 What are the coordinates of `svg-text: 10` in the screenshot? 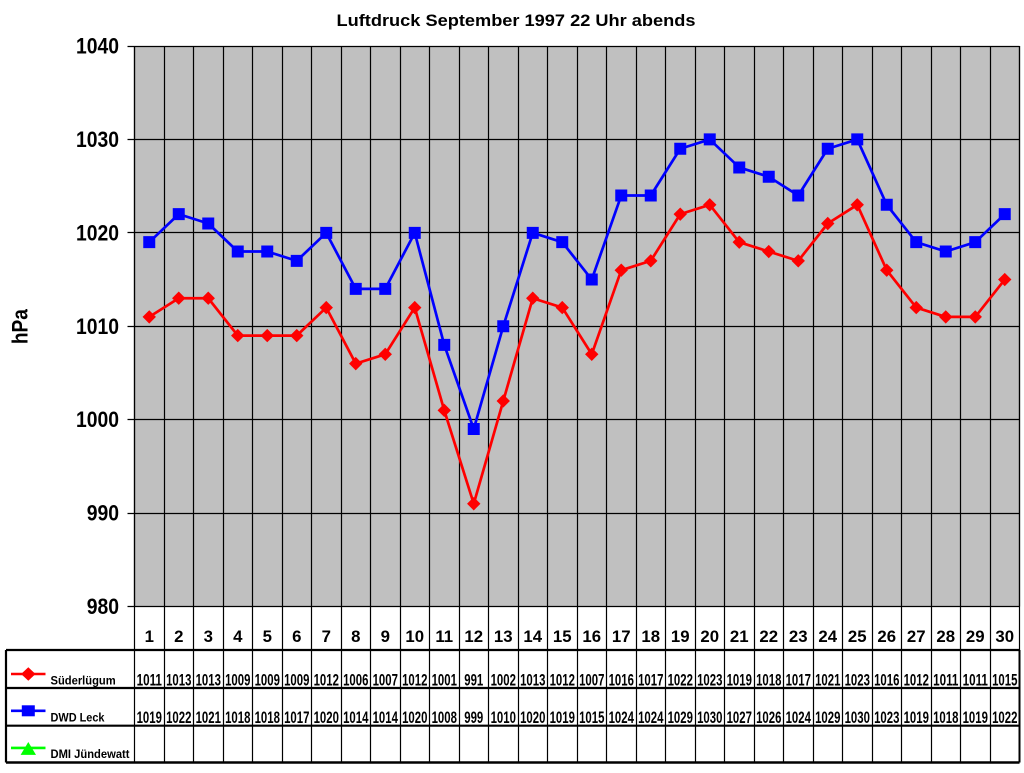 It's located at (414, 636).